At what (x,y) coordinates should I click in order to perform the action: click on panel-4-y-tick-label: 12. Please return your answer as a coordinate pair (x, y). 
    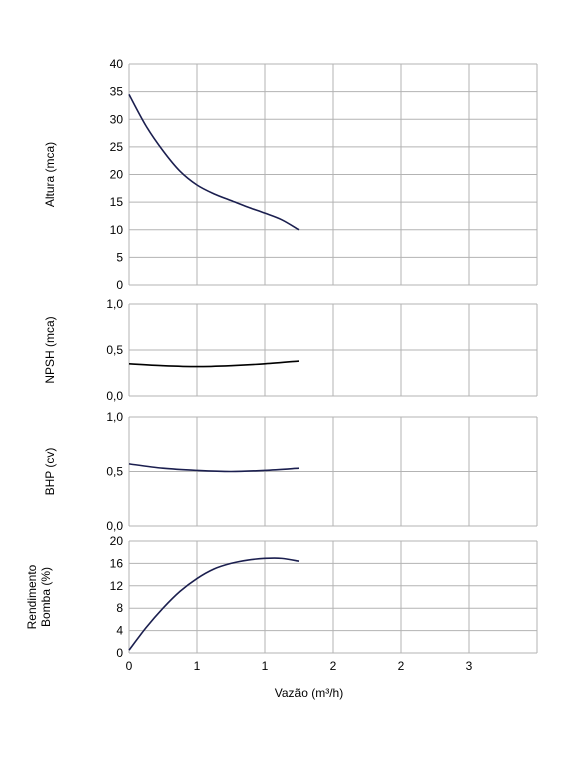
    Looking at the image, I should click on (117, 586).